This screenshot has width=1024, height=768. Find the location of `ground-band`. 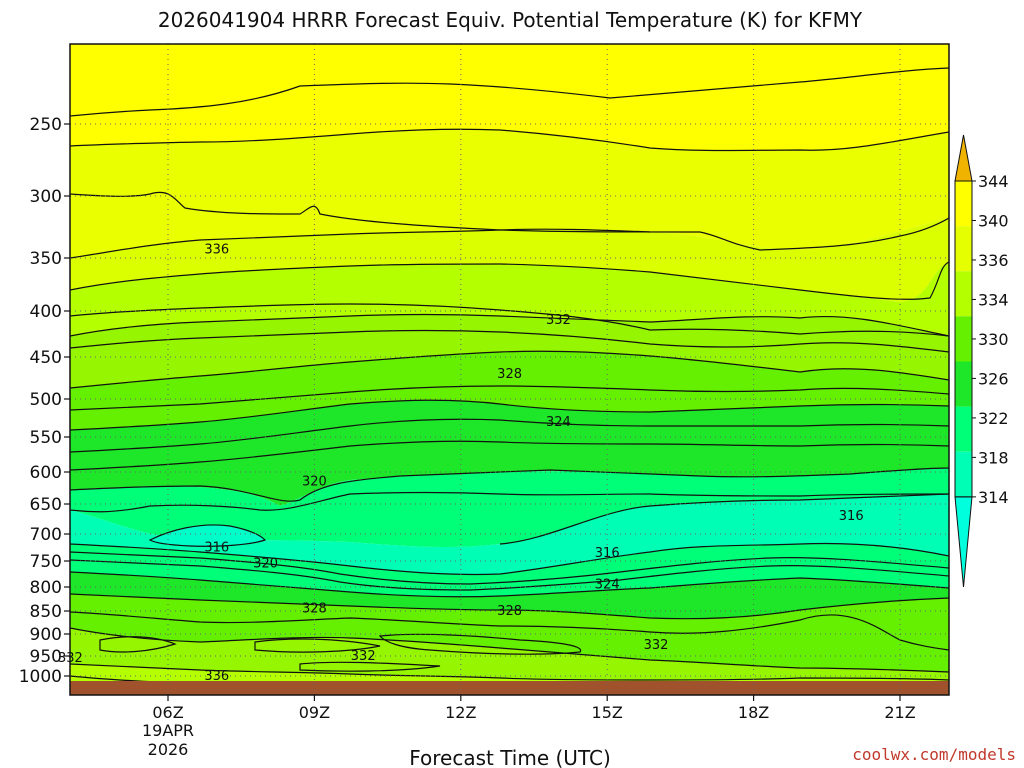

ground-band is located at coordinates (509, 688).